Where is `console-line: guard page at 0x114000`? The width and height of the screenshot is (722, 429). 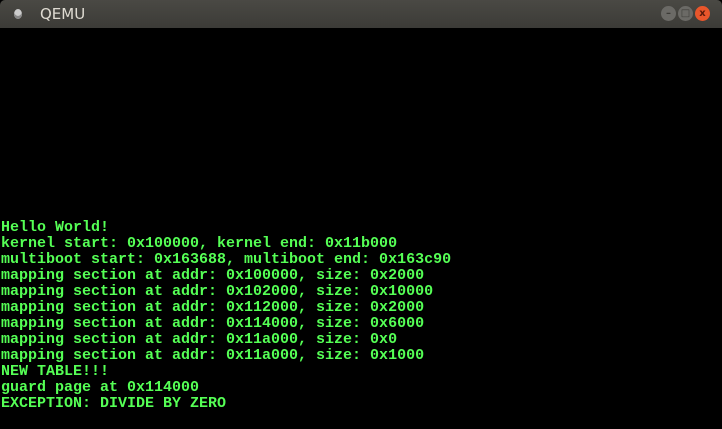 console-line: guard page at 0x114000 is located at coordinates (100, 387).